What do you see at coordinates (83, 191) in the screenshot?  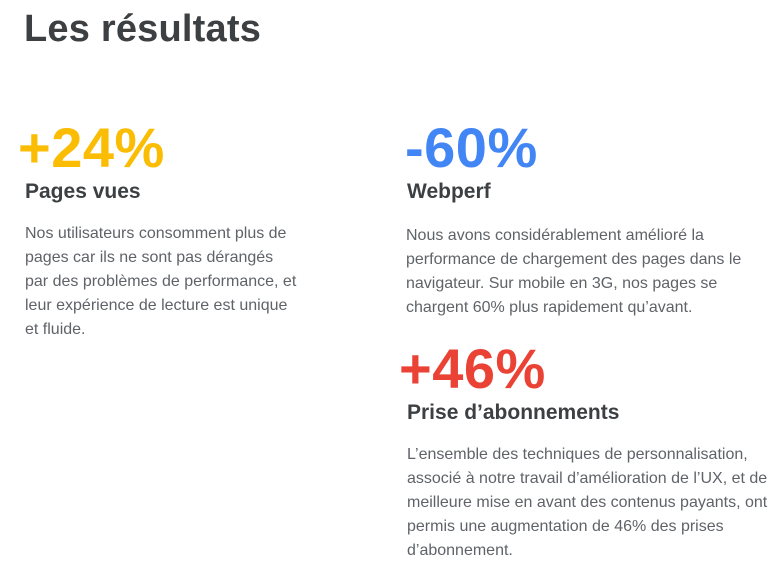 I see `stat-label: Pages vues` at bounding box center [83, 191].